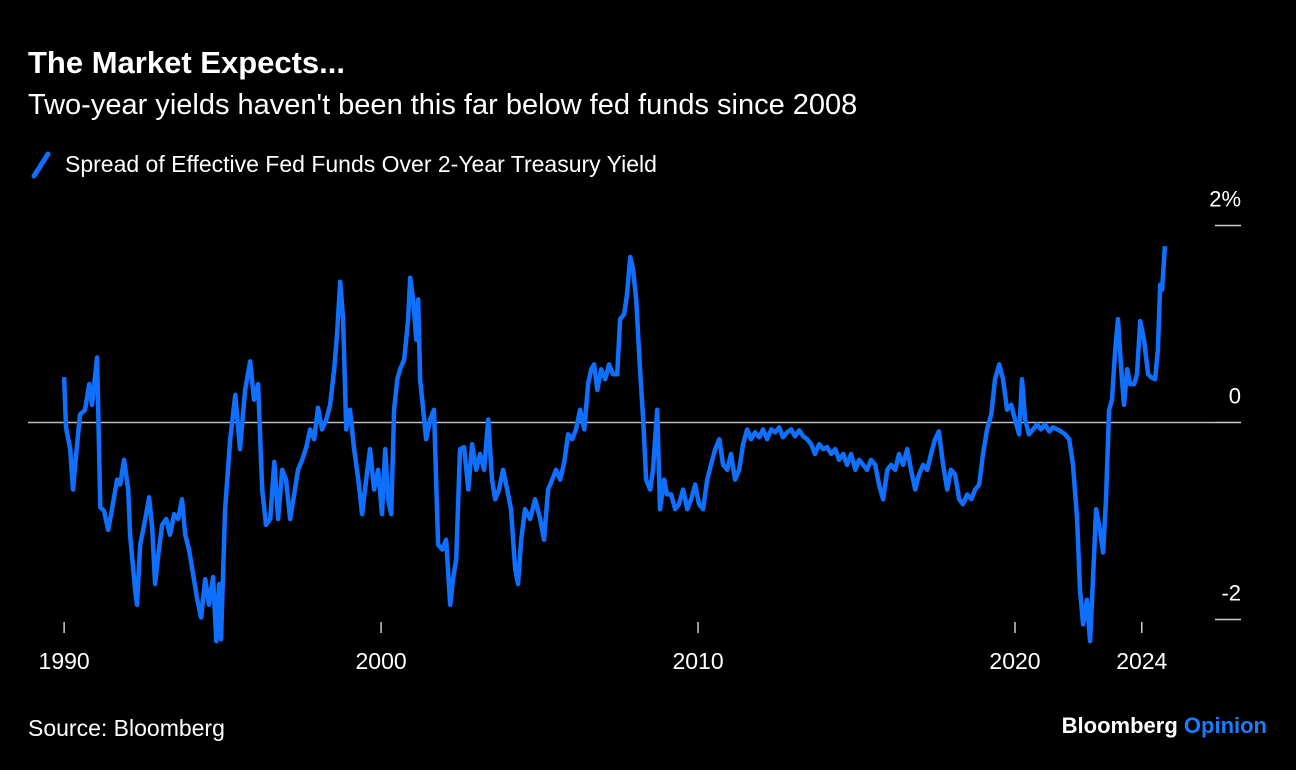 This screenshot has width=1296, height=770. What do you see at coordinates (1231, 592) in the screenshot?
I see `y-tick-label: -2` at bounding box center [1231, 592].